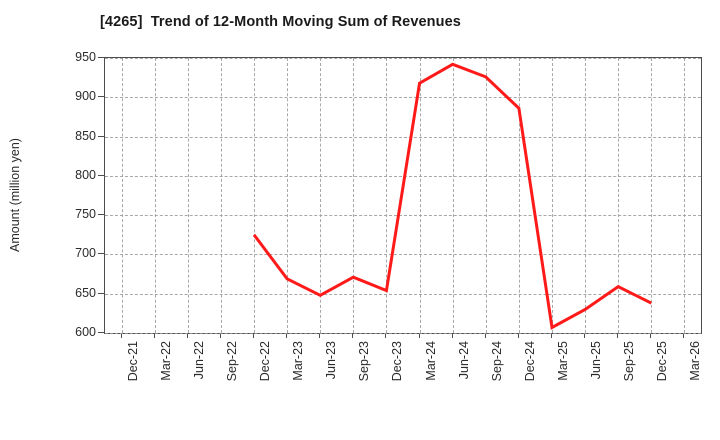 The height and width of the screenshot is (440, 720). What do you see at coordinates (132, 361) in the screenshot?
I see `x-axis-tick-label: Dec-21` at bounding box center [132, 361].